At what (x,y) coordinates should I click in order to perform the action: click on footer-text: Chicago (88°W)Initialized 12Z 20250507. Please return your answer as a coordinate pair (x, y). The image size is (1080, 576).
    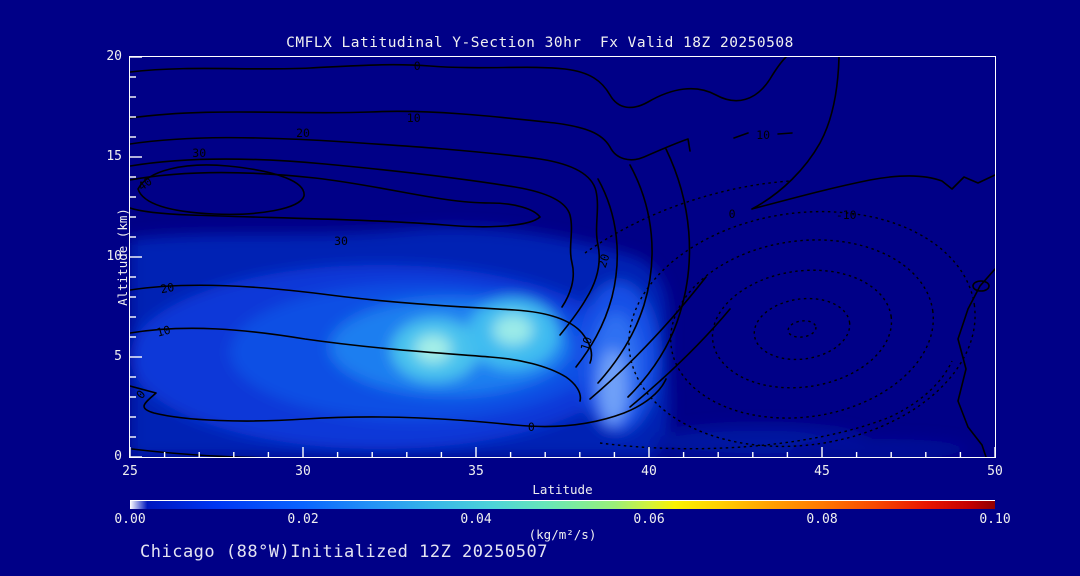
    Looking at the image, I should click on (344, 552).